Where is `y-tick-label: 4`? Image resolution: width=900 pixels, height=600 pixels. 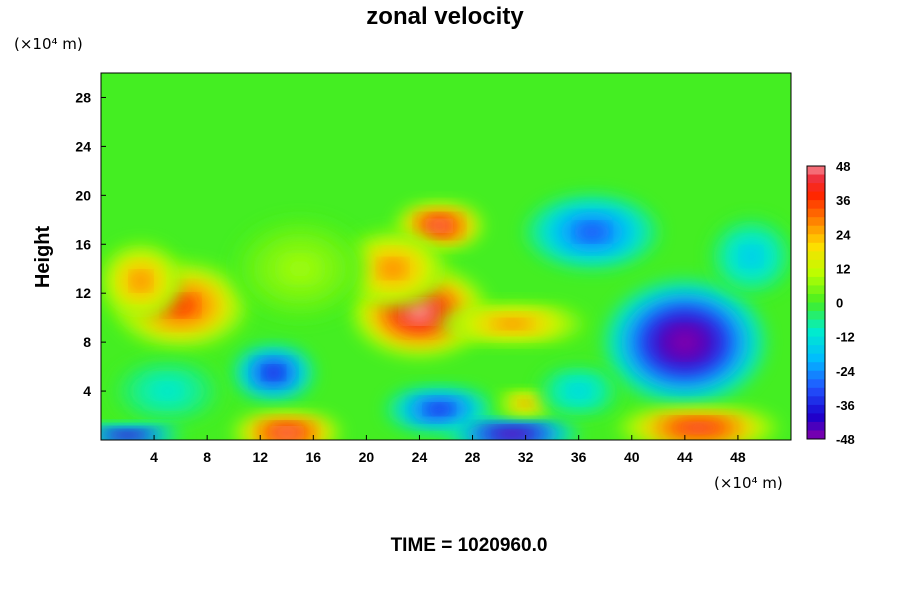
y-tick-label: 4 is located at coordinates (87, 391).